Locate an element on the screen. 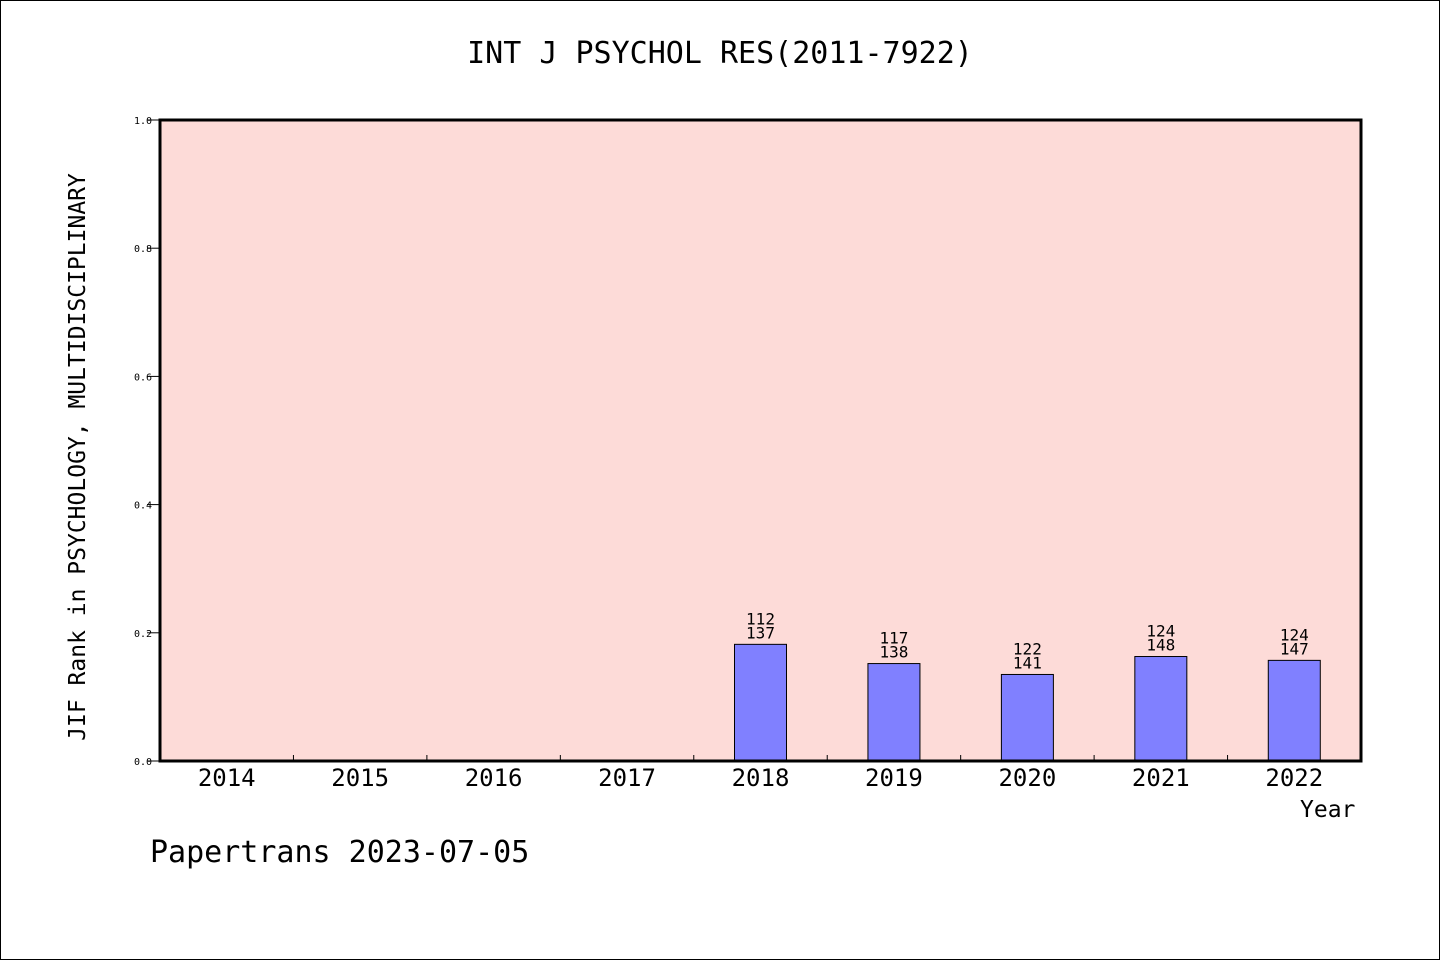  chart-title: INT J PSYCHOL RES(2011-7922) is located at coordinates (720, 53).